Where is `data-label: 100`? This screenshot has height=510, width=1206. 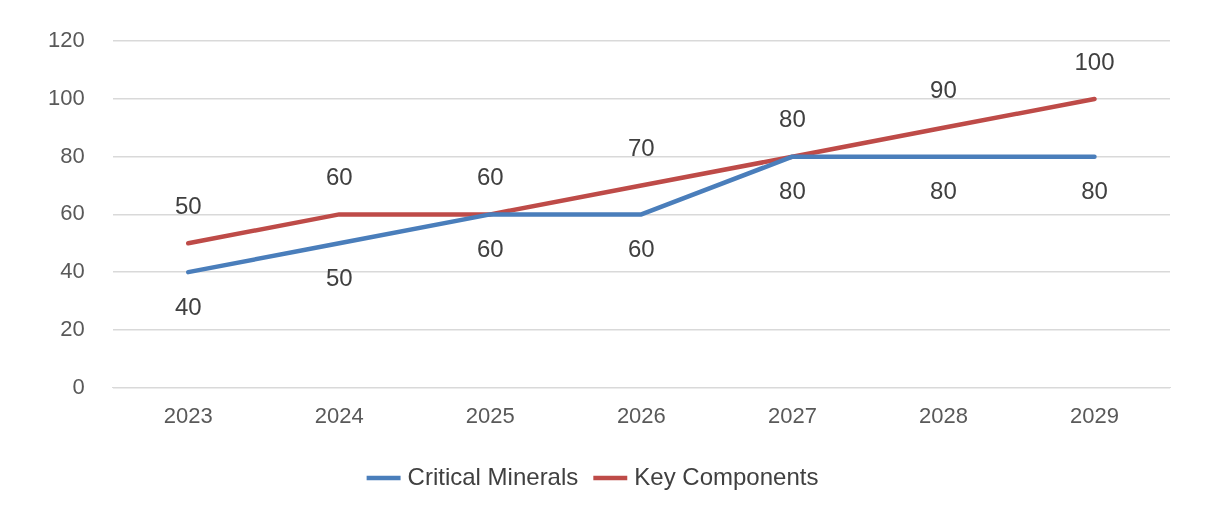
data-label: 100 is located at coordinates (1094, 61).